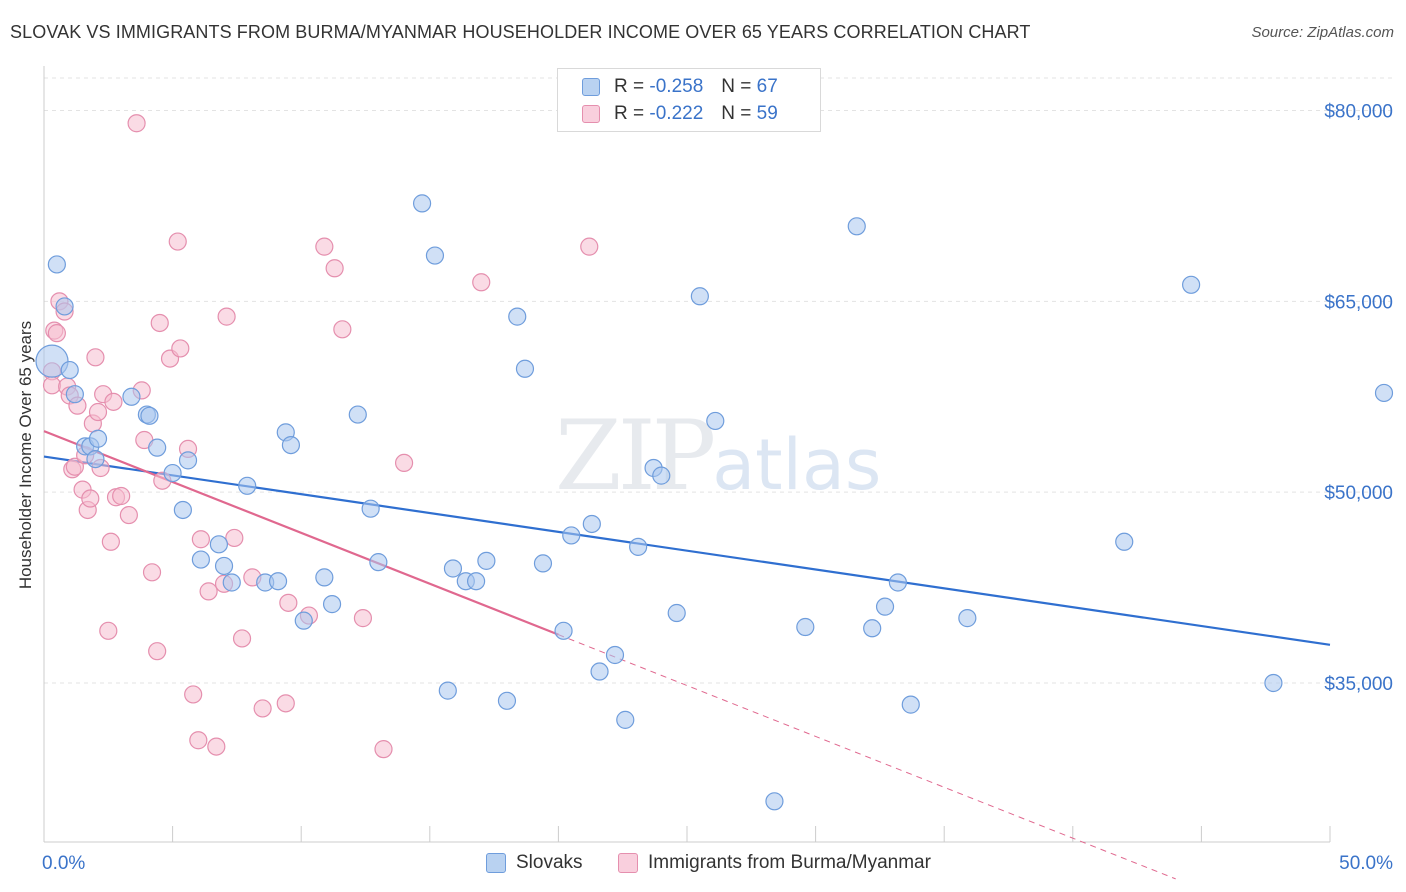  Describe the element at coordinates (1358, 684) in the screenshot. I see `y-tick-label: $35,000` at that location.